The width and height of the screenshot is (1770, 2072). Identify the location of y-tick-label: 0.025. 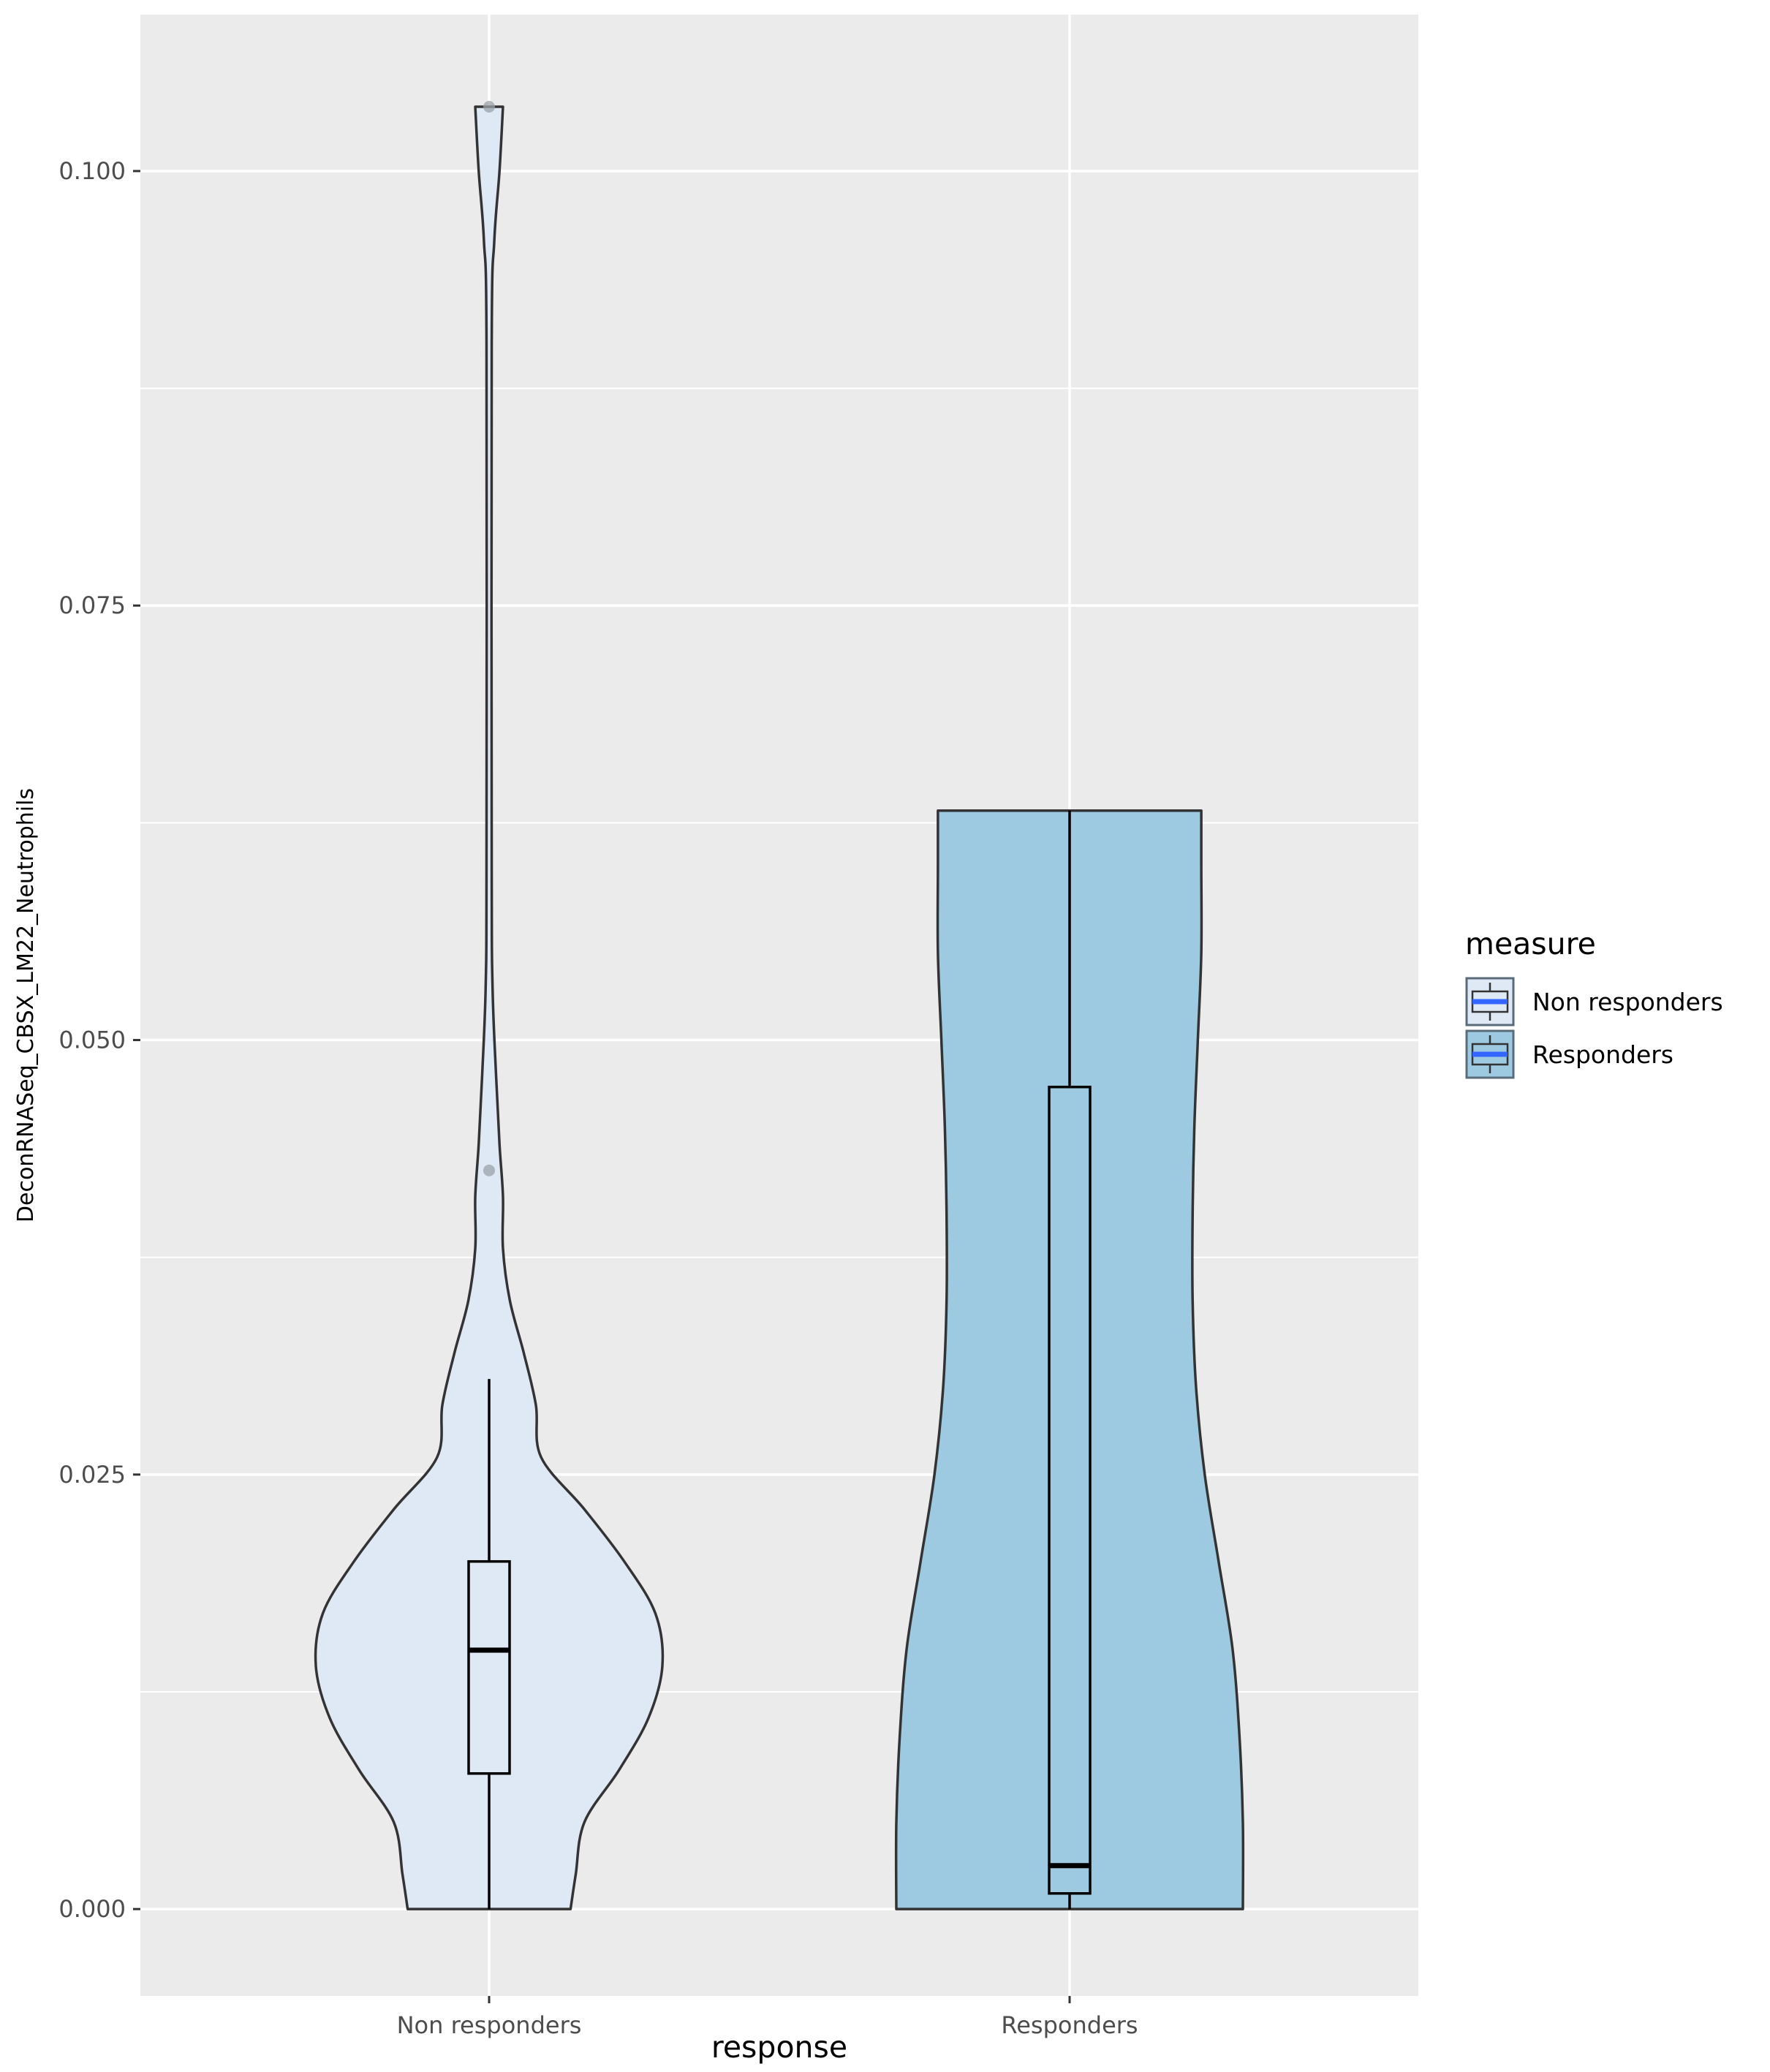
(92, 1475).